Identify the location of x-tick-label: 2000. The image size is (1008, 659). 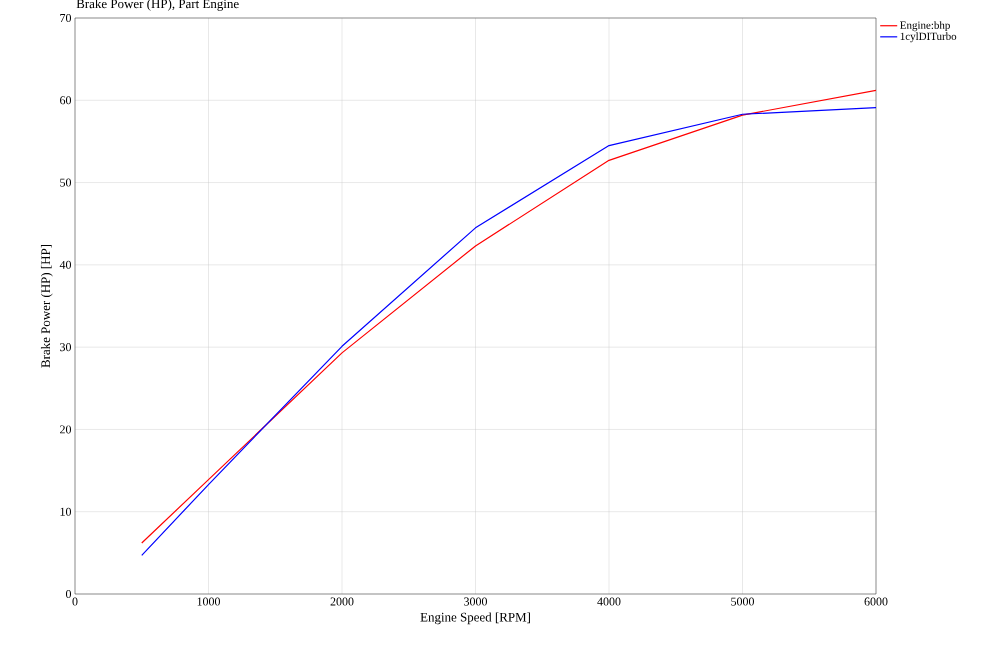
(342, 601).